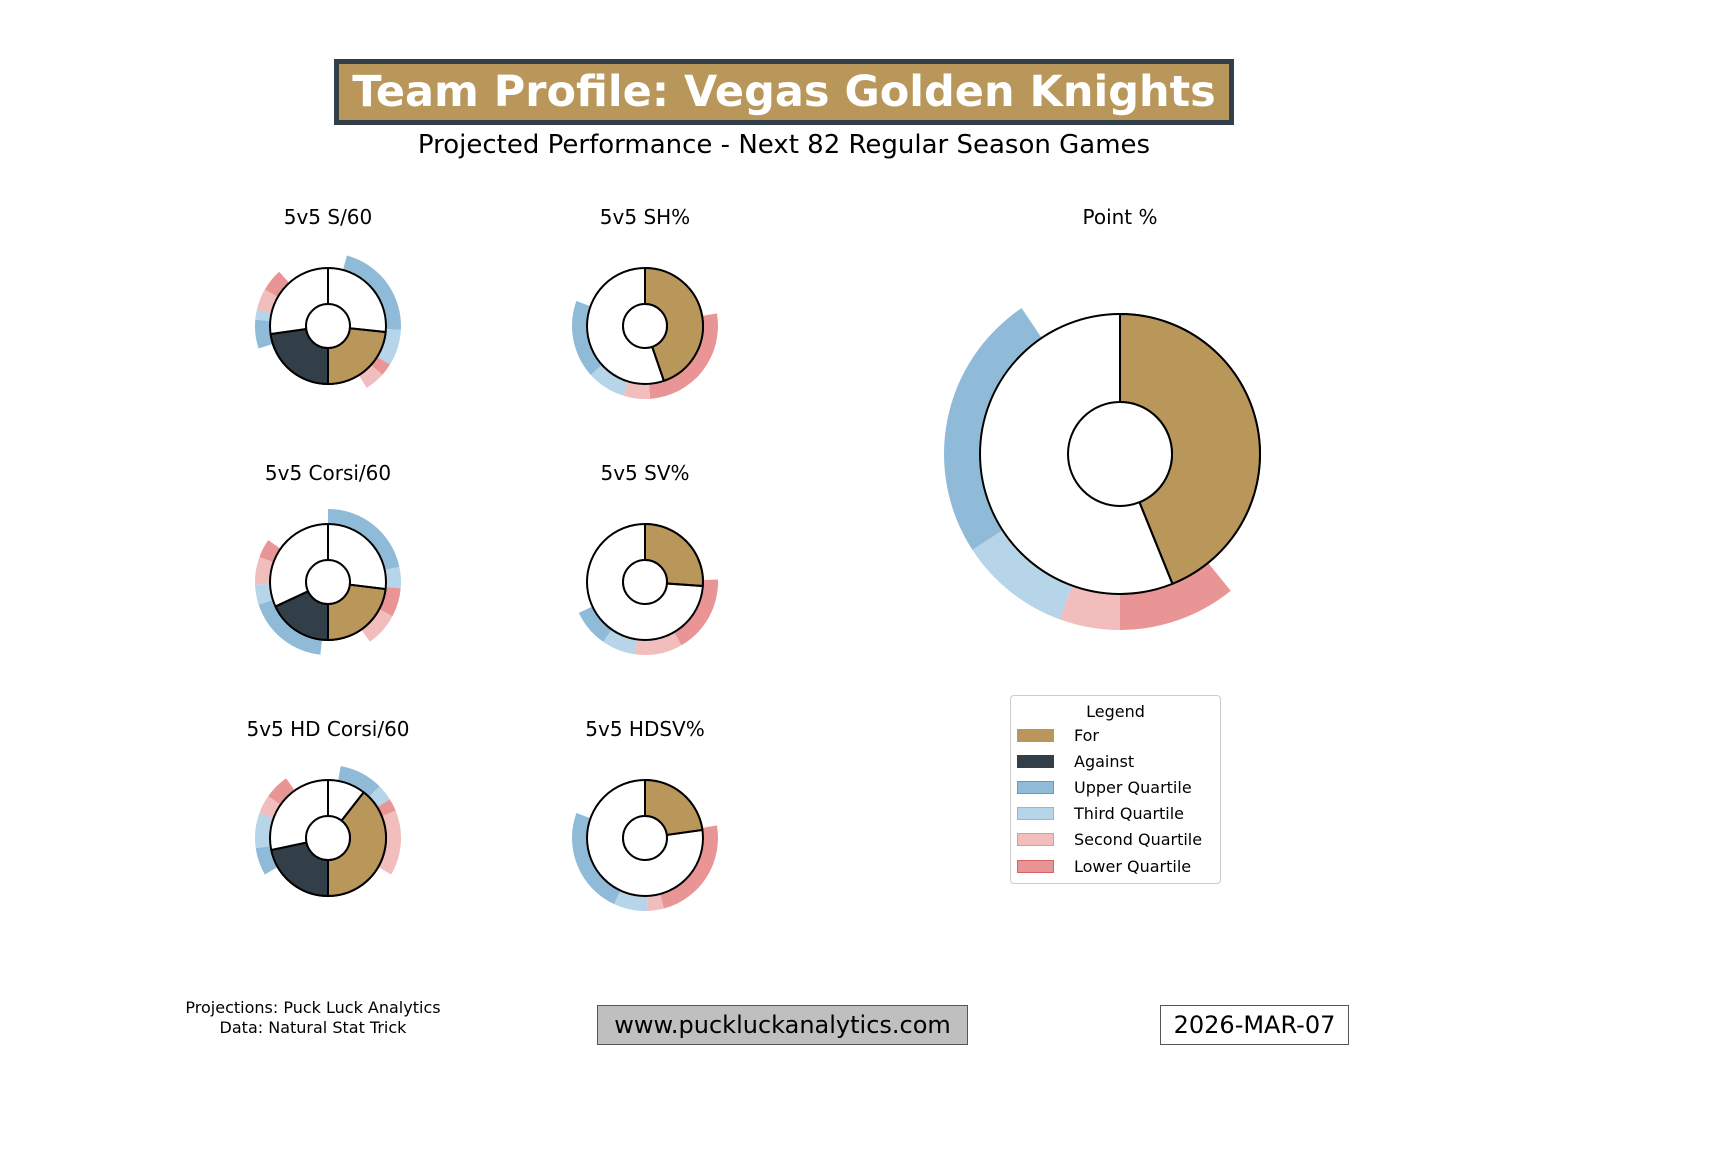  I want to click on chart-title-point-pct: Point %, so click(1120, 217).